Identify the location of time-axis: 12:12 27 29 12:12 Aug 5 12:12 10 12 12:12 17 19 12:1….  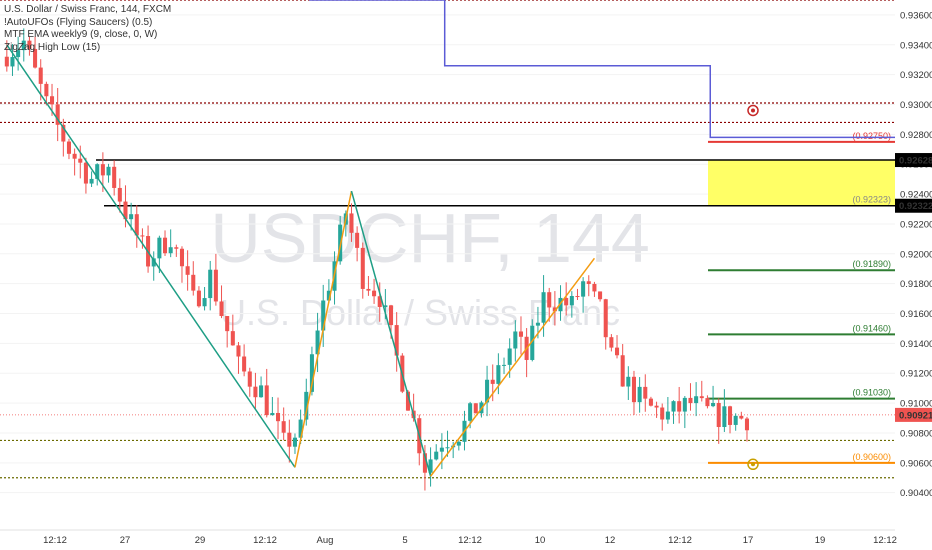
(448, 537).